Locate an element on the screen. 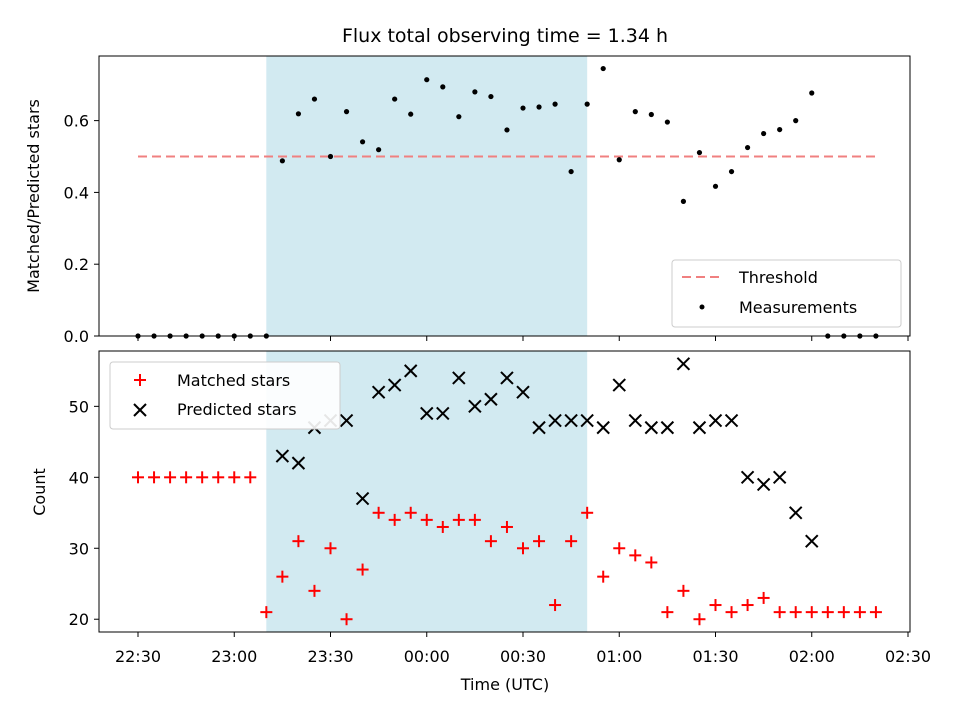  legend-threshold-label: Threshold is located at coordinates (778, 277).